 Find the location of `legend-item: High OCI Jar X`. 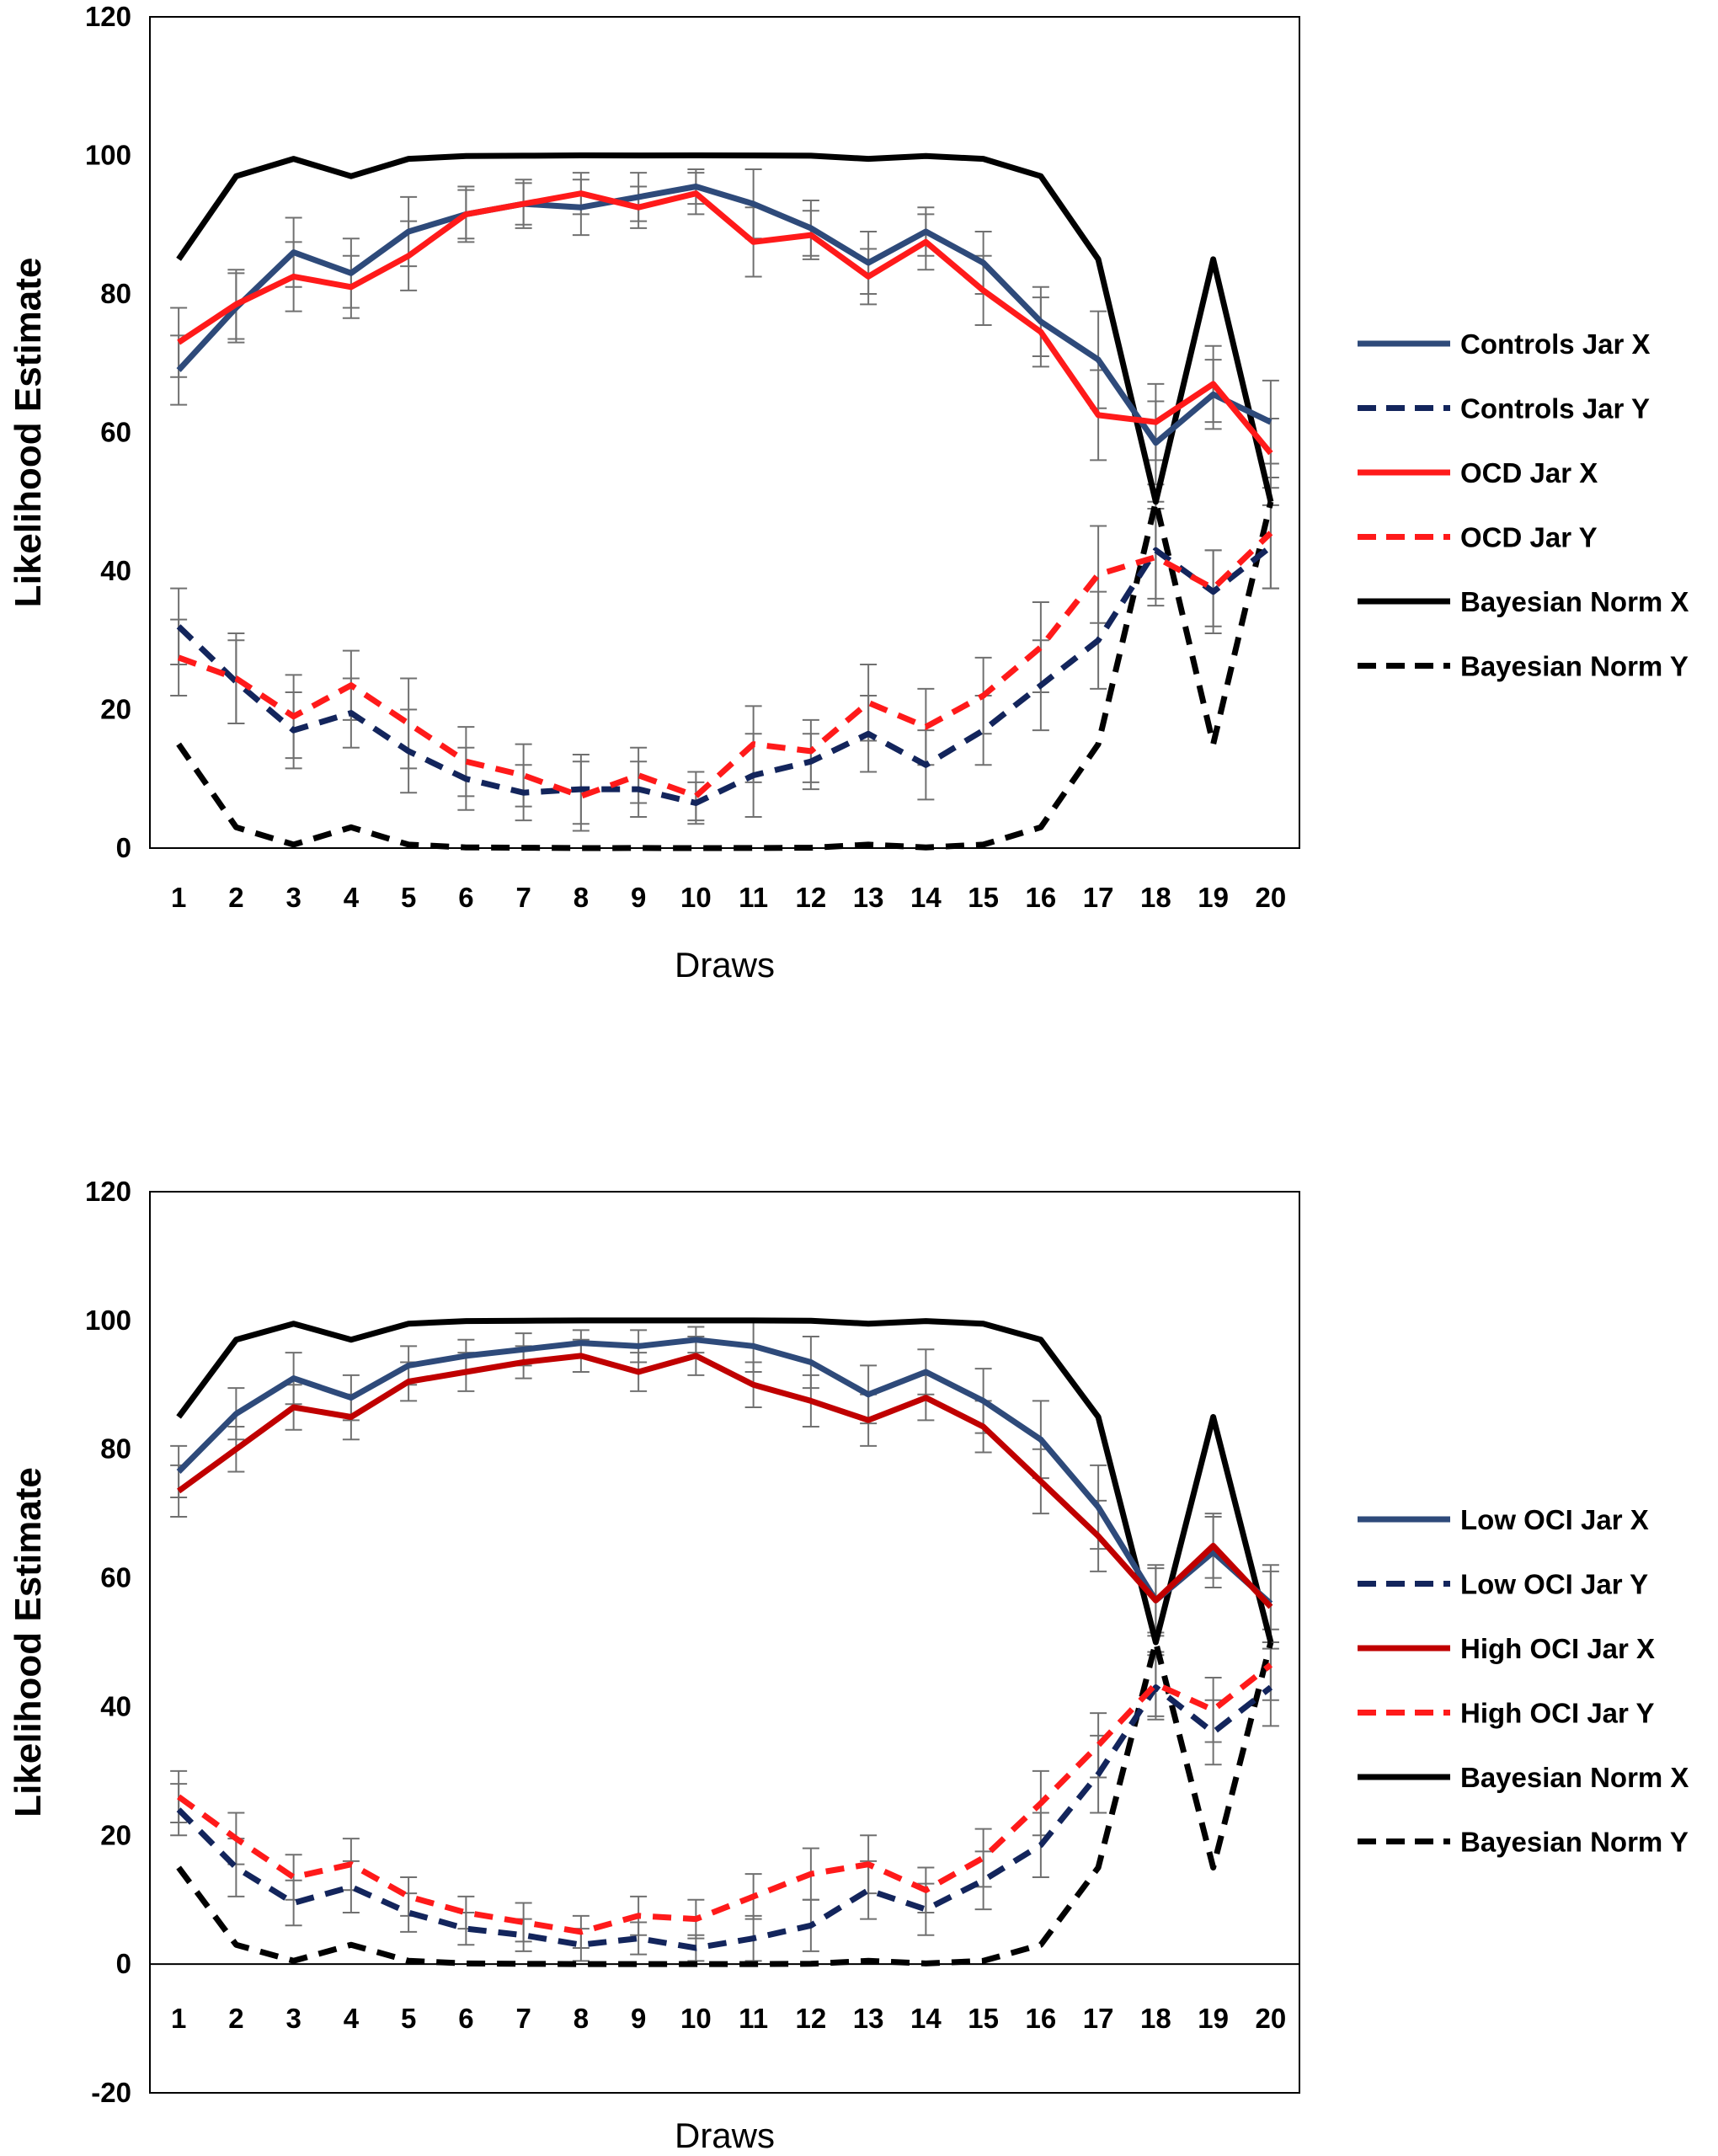

legend-item: High OCI Jar X is located at coordinates (1506, 1648).